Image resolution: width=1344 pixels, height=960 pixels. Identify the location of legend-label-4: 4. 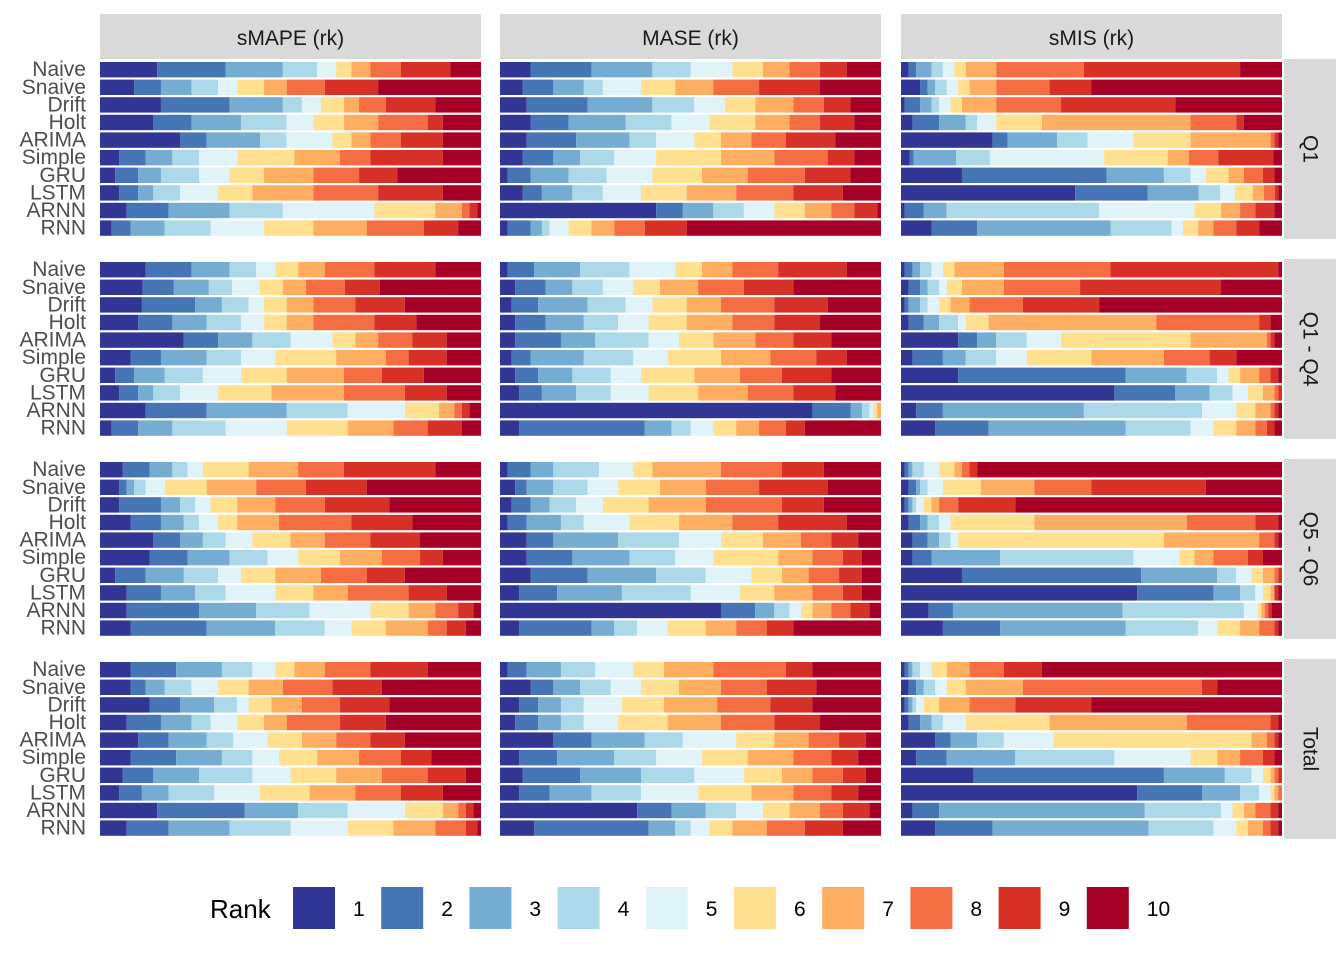
(624, 909).